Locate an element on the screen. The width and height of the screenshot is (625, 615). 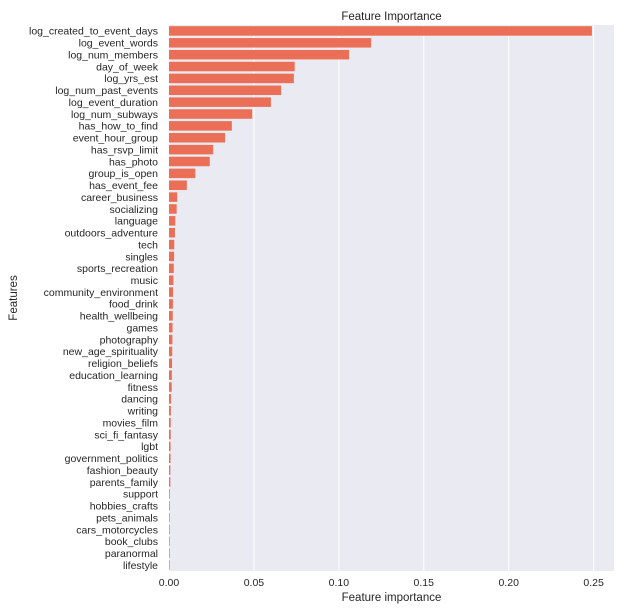
y-tick-label: has_event_fee is located at coordinates (123, 186).